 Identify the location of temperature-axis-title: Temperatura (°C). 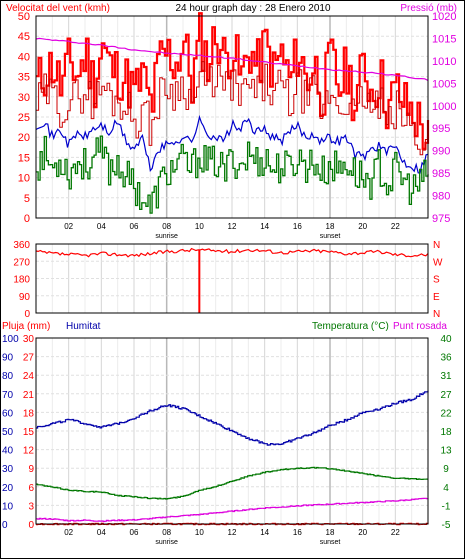
(350, 326).